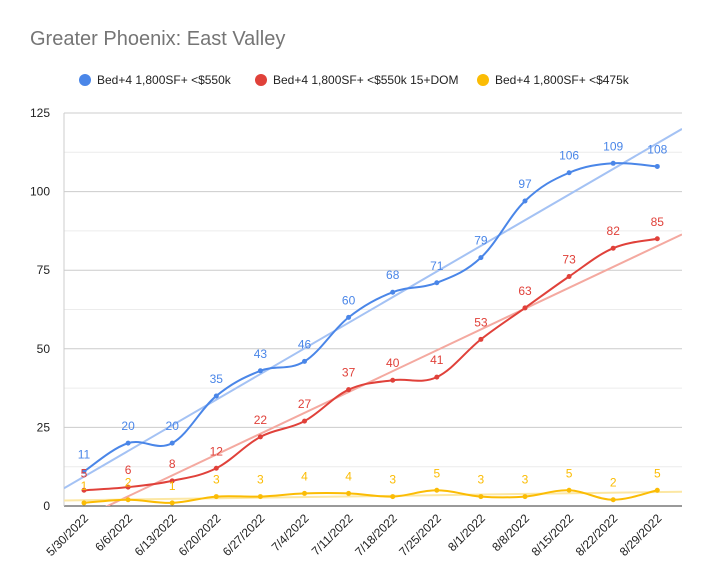 This screenshot has height=586, width=709. I want to click on data-label: 46, so click(305, 344).